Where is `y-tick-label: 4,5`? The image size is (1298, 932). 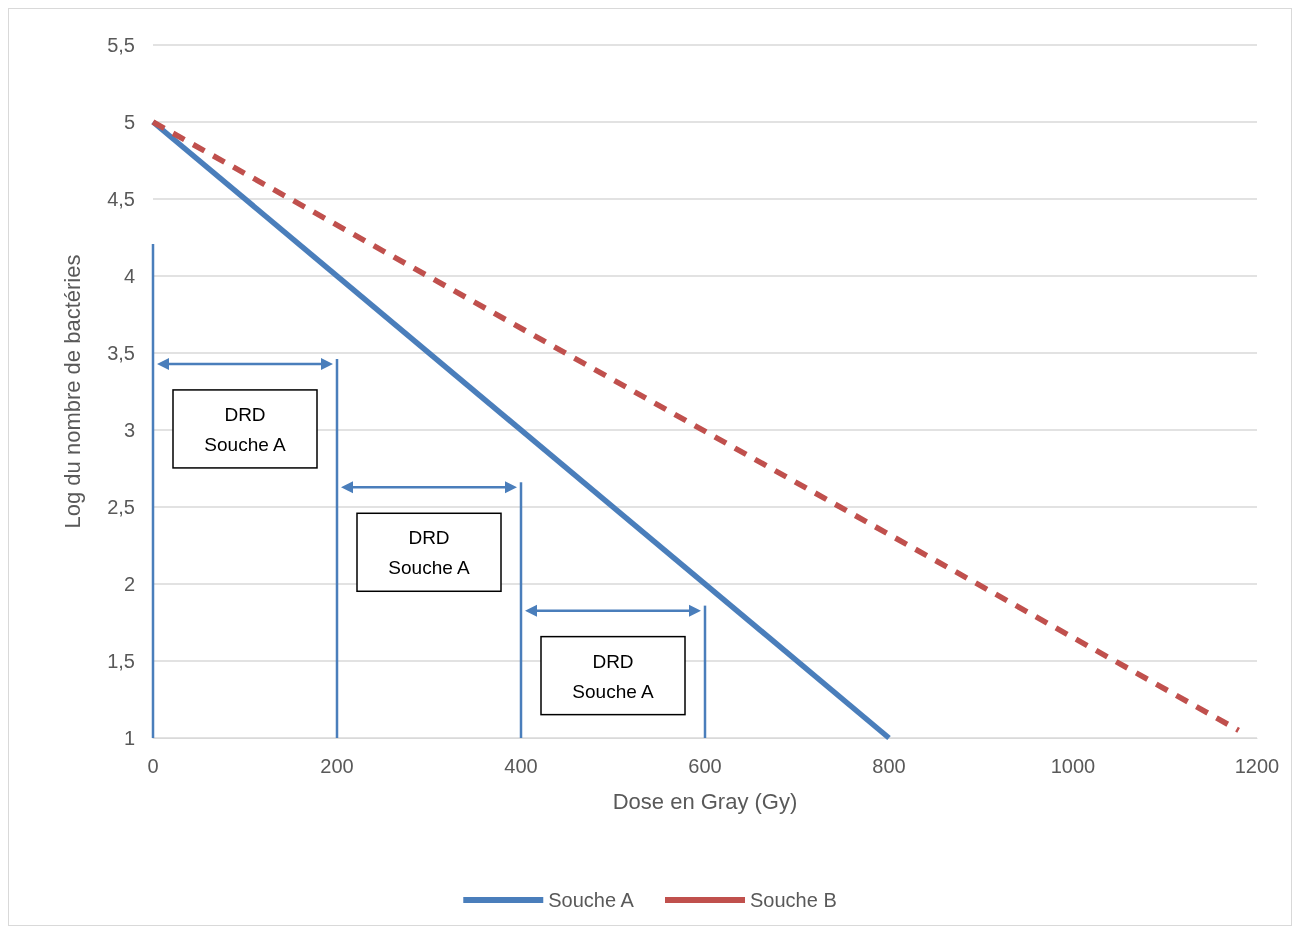
y-tick-label: 4,5 is located at coordinates (121, 199).